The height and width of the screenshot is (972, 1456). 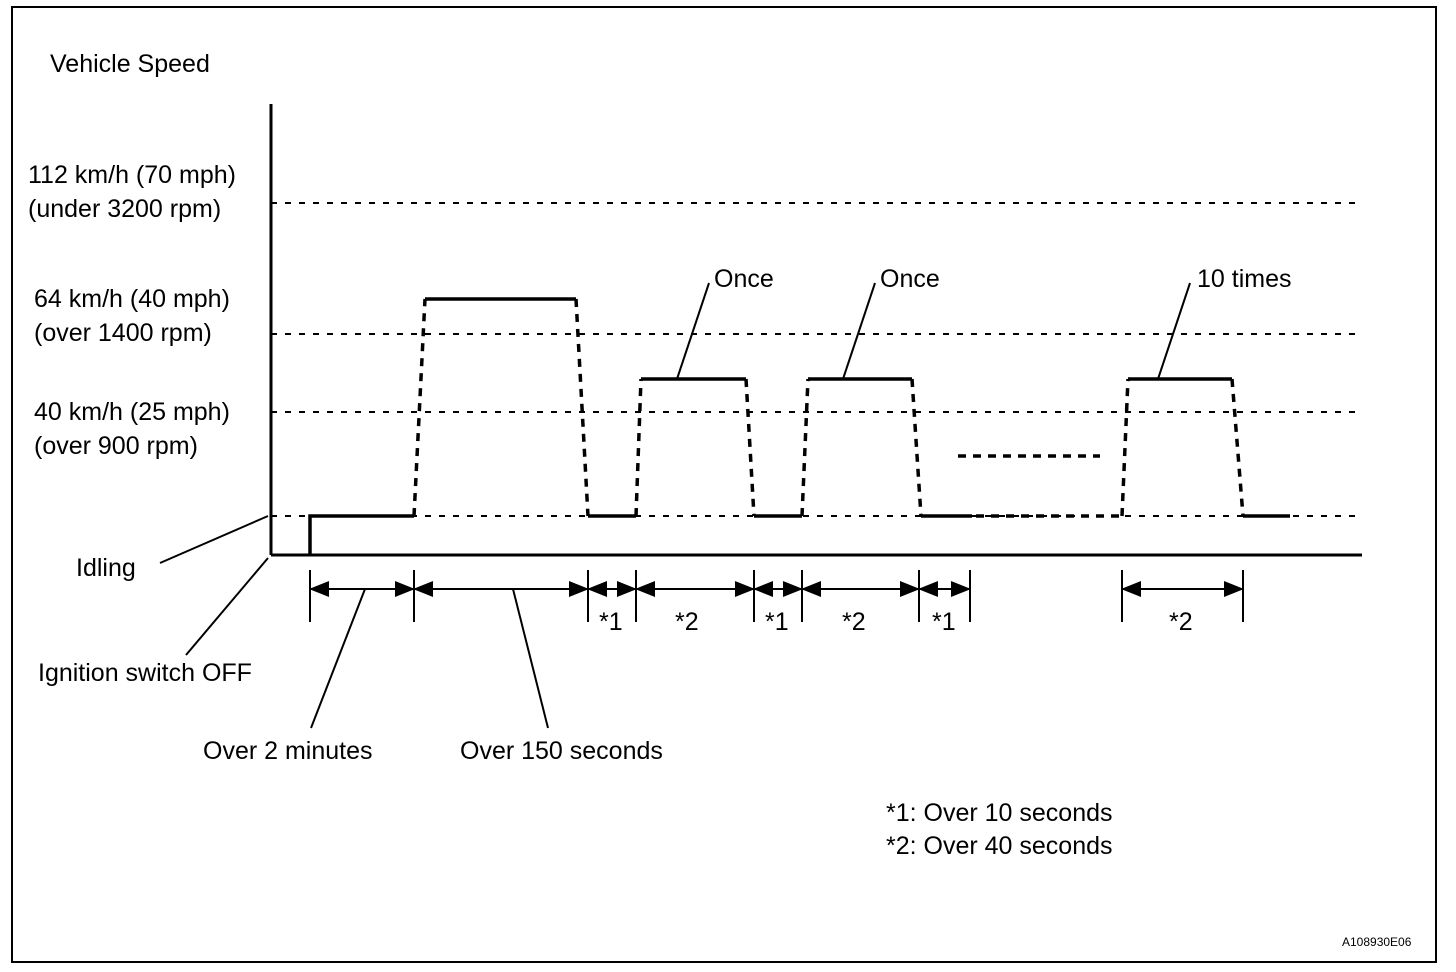 What do you see at coordinates (288, 751) in the screenshot?
I see `over-2-minutes-label: Over 2 minutes` at bounding box center [288, 751].